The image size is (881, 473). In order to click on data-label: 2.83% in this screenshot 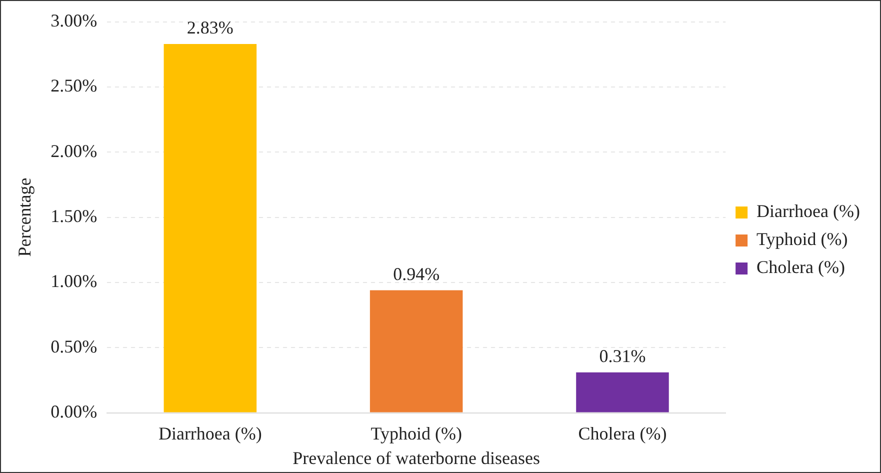, I will do `click(210, 28)`.